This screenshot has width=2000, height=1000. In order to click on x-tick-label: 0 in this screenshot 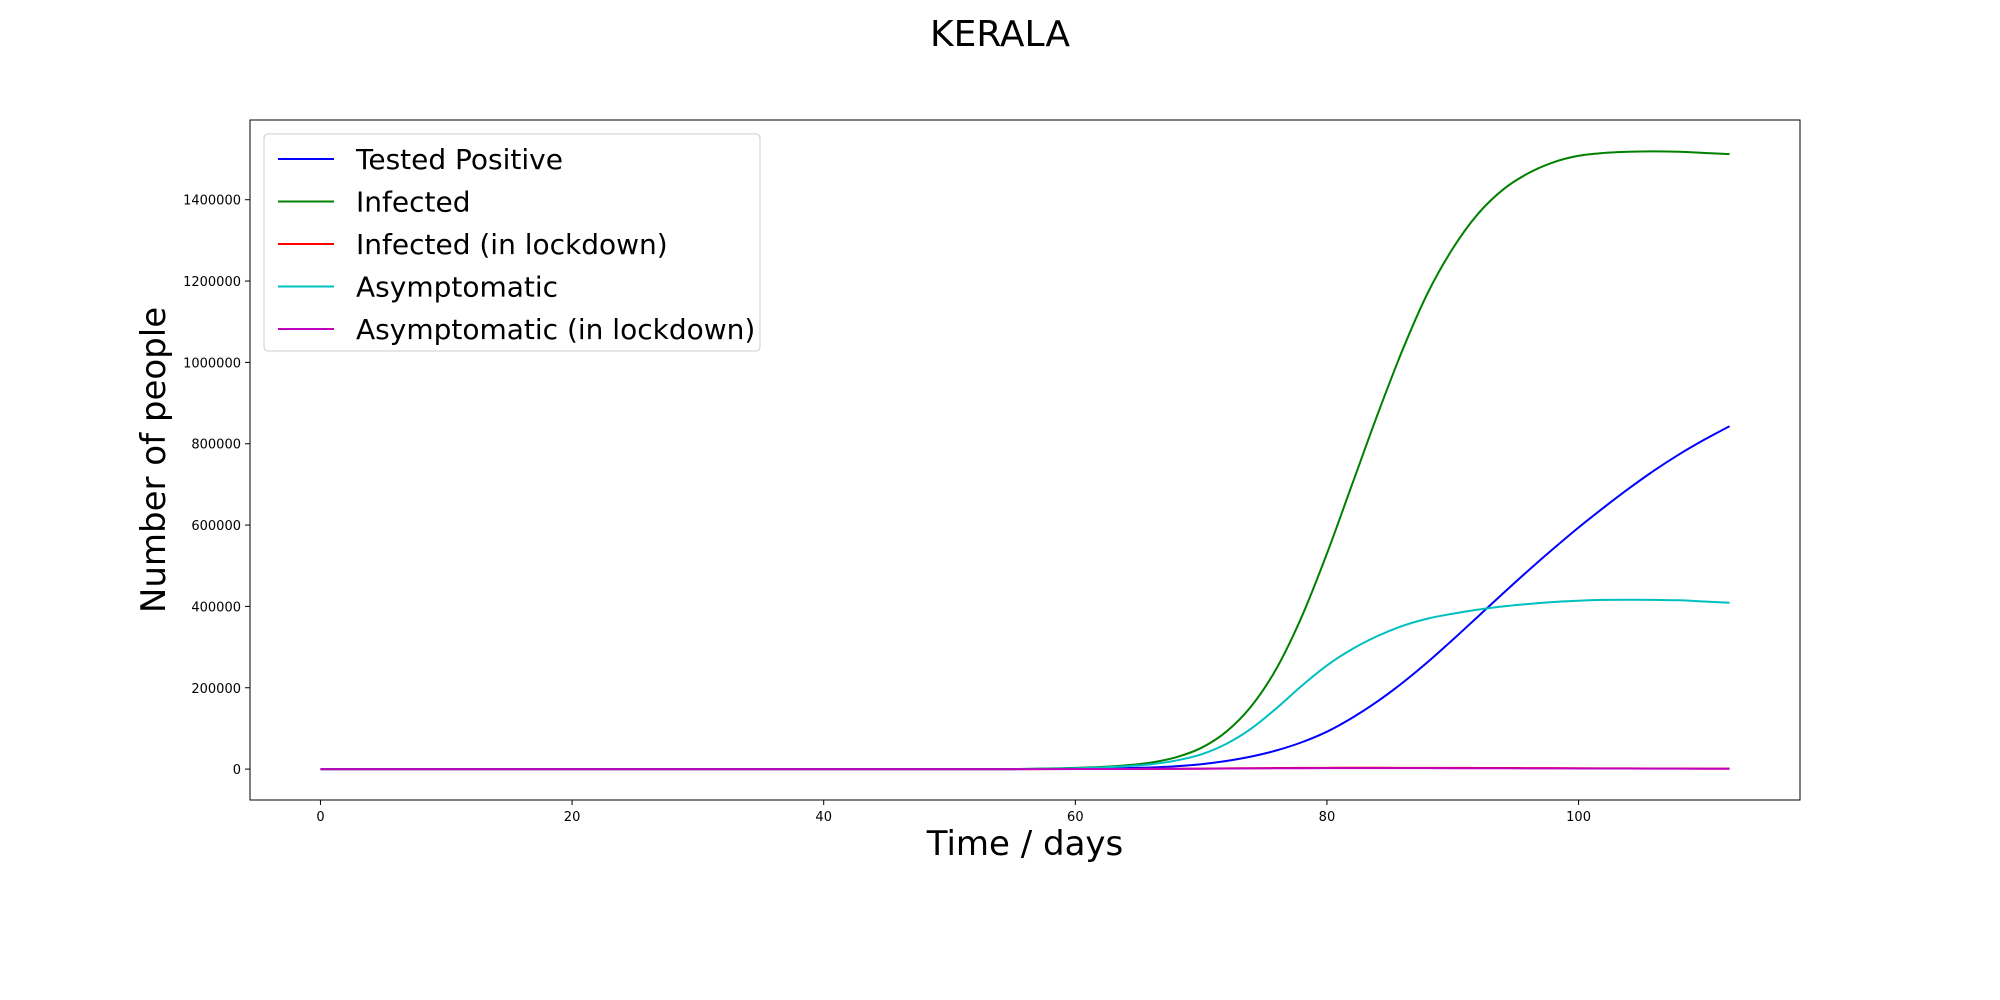, I will do `click(320, 817)`.